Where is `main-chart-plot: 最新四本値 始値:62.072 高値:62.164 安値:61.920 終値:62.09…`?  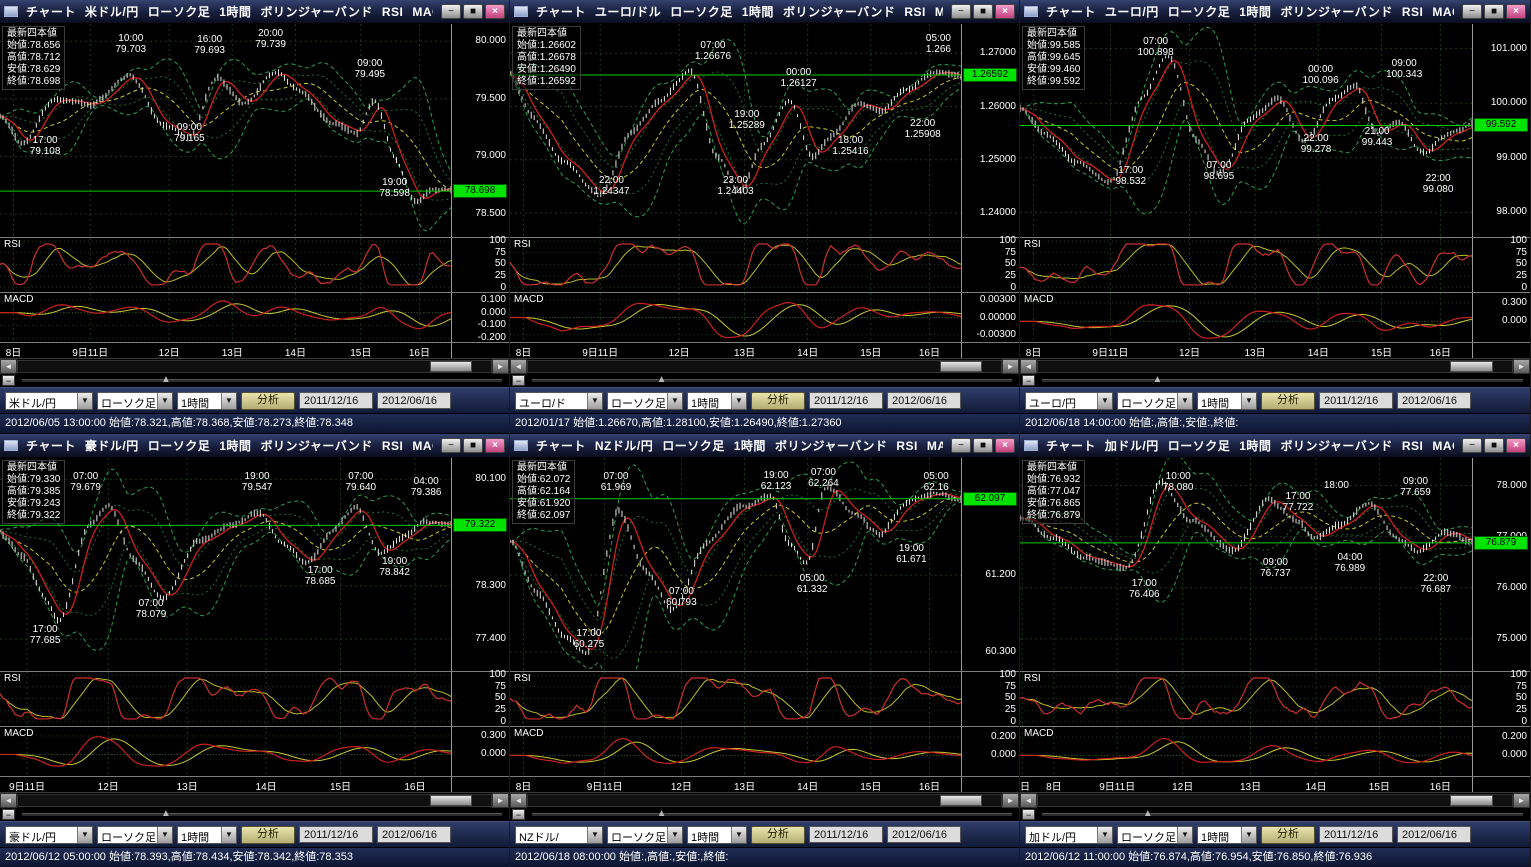 main-chart-plot: 最新四本値 始値:62.072 高値:62.164 安値:61.920 終値:62.09… is located at coordinates (735, 564).